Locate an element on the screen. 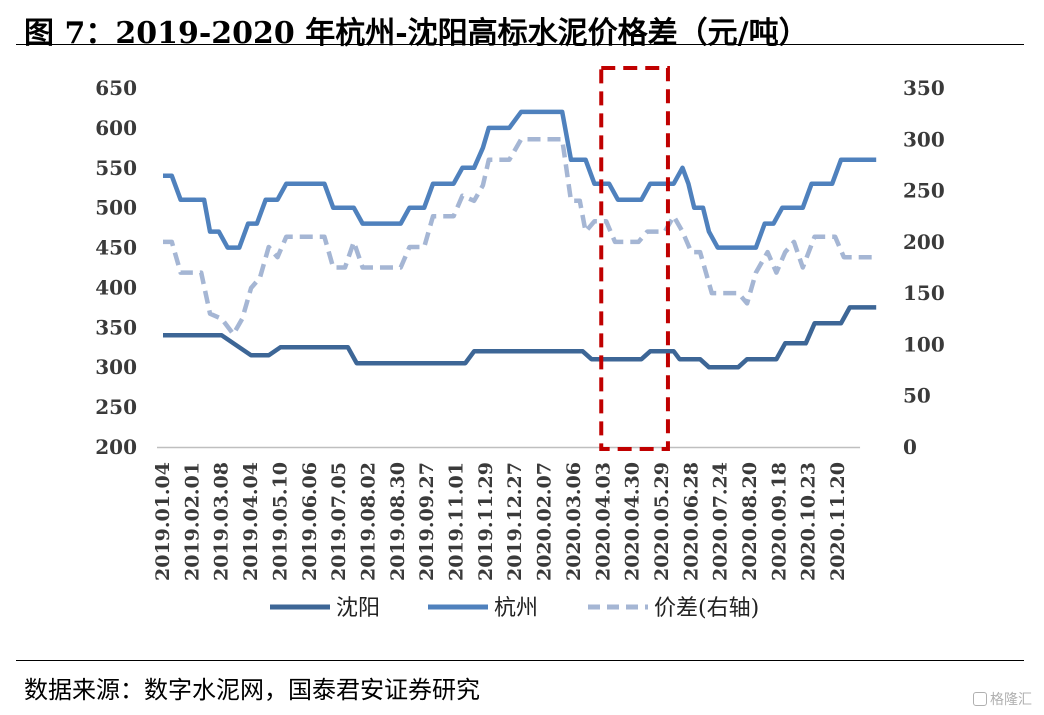 The height and width of the screenshot is (715, 1044). right-tick-label: 0 is located at coordinates (910, 447).